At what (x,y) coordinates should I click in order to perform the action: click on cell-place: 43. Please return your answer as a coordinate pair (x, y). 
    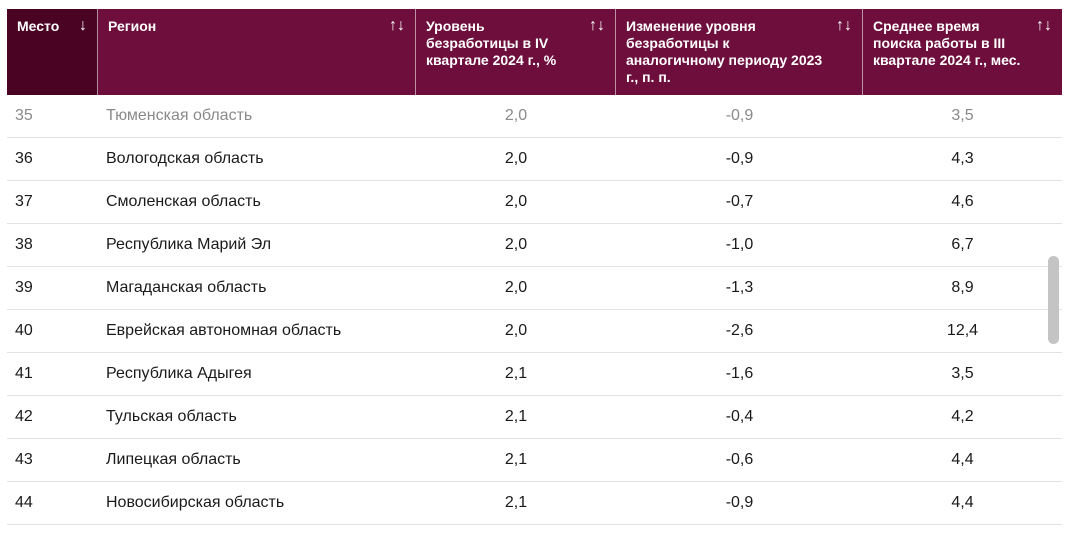
    Looking at the image, I should click on (24, 459).